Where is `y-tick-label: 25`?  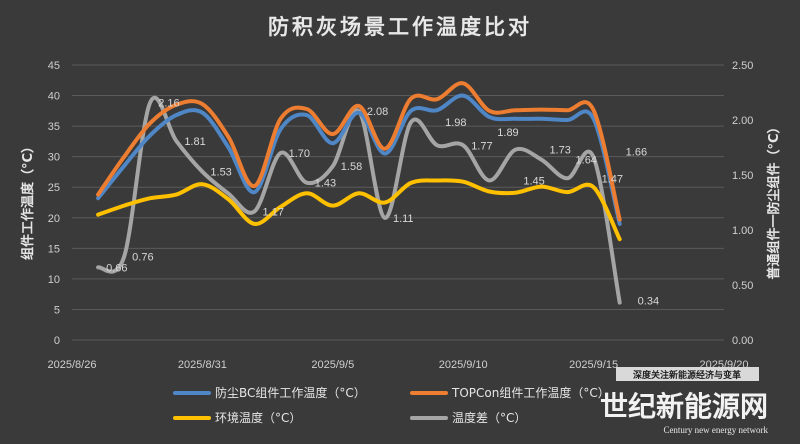 y-tick-label: 25 is located at coordinates (54, 188).